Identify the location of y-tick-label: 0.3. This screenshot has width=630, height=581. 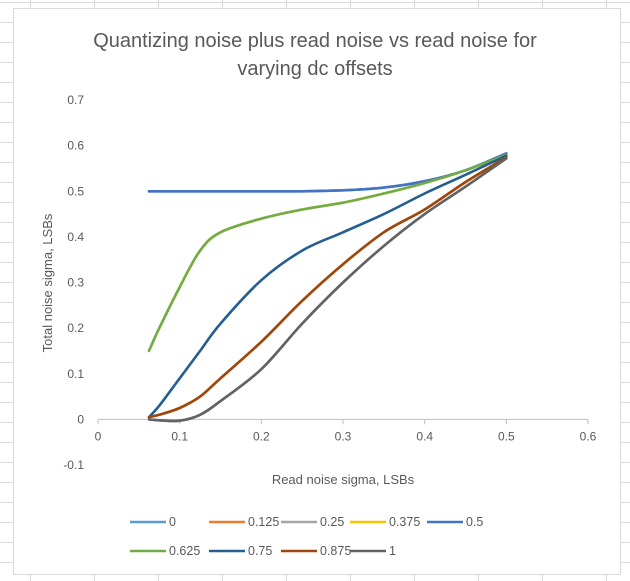
(75, 283).